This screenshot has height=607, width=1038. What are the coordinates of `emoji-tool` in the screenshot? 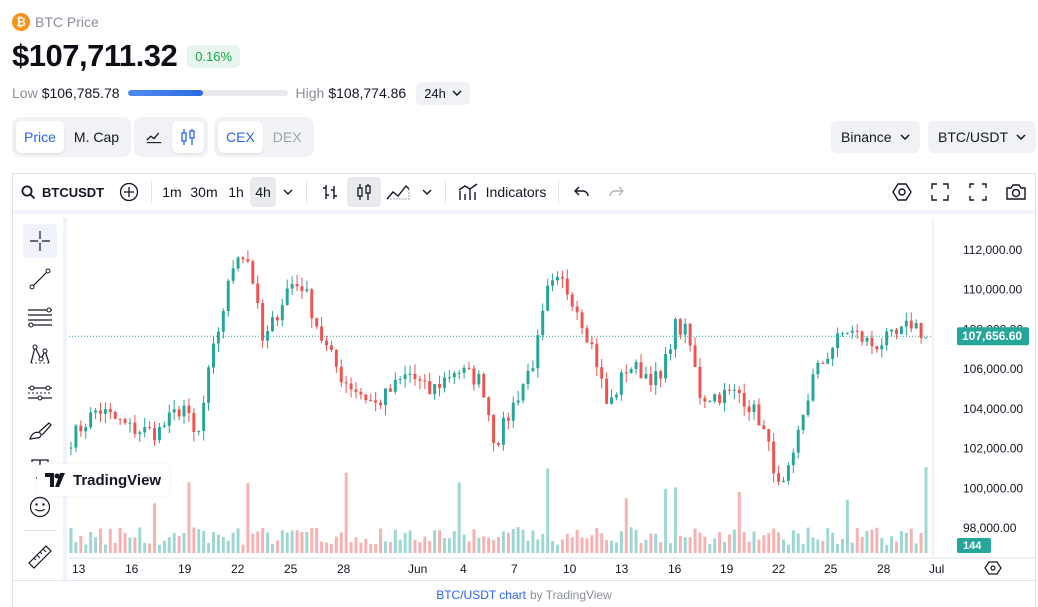 It's located at (40, 507).